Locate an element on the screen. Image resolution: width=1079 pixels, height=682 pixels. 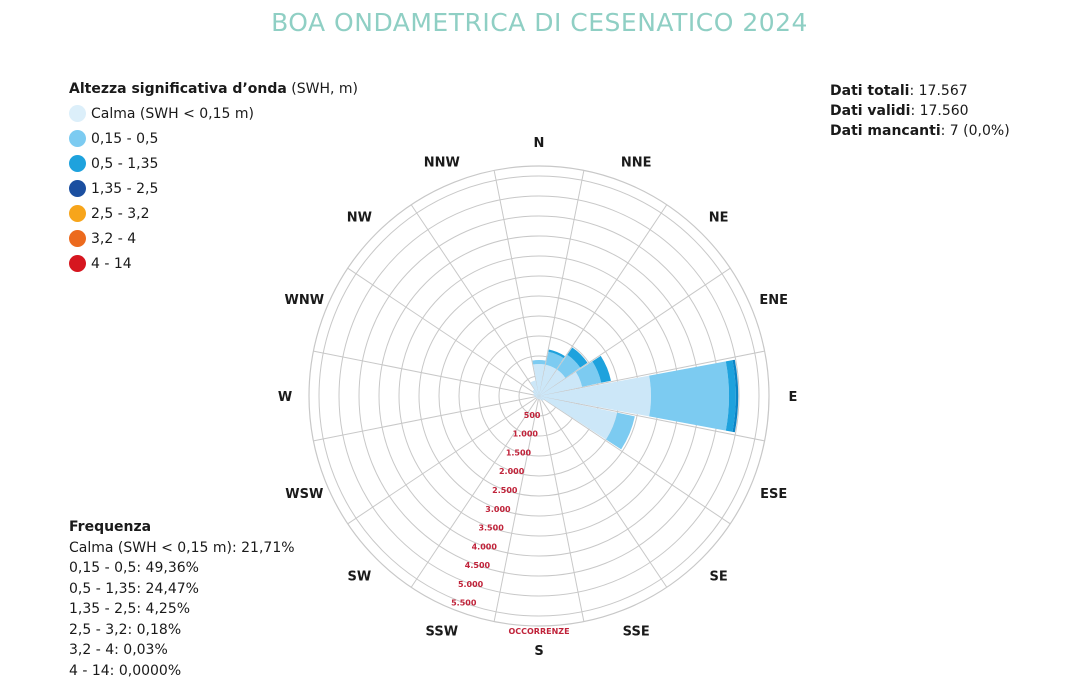
legend-item: 2,5 - 3,2 is located at coordinates (213, 213).